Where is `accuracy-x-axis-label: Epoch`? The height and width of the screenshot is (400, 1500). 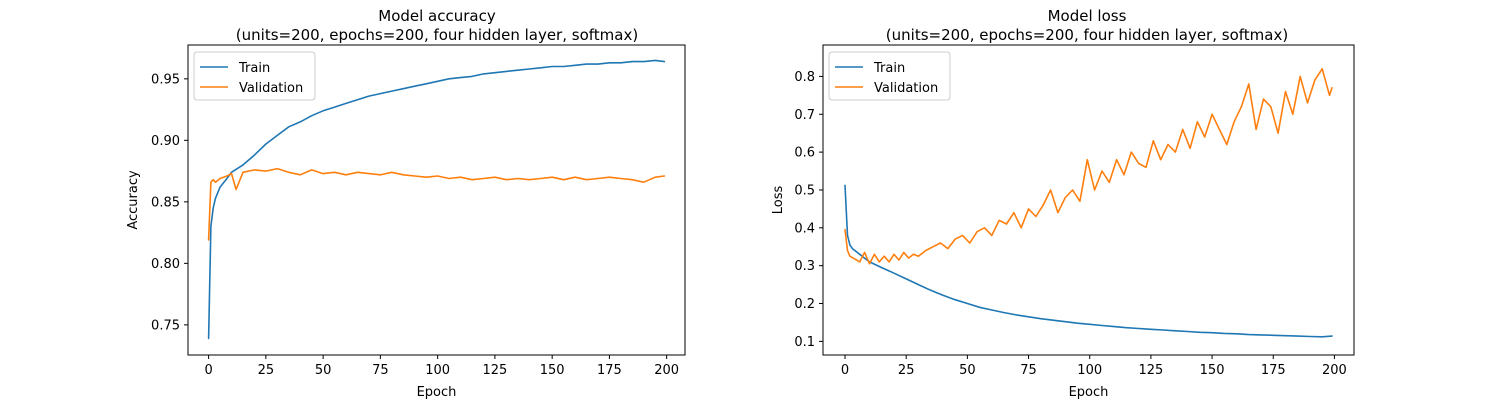
accuracy-x-axis-label: Epoch is located at coordinates (437, 392).